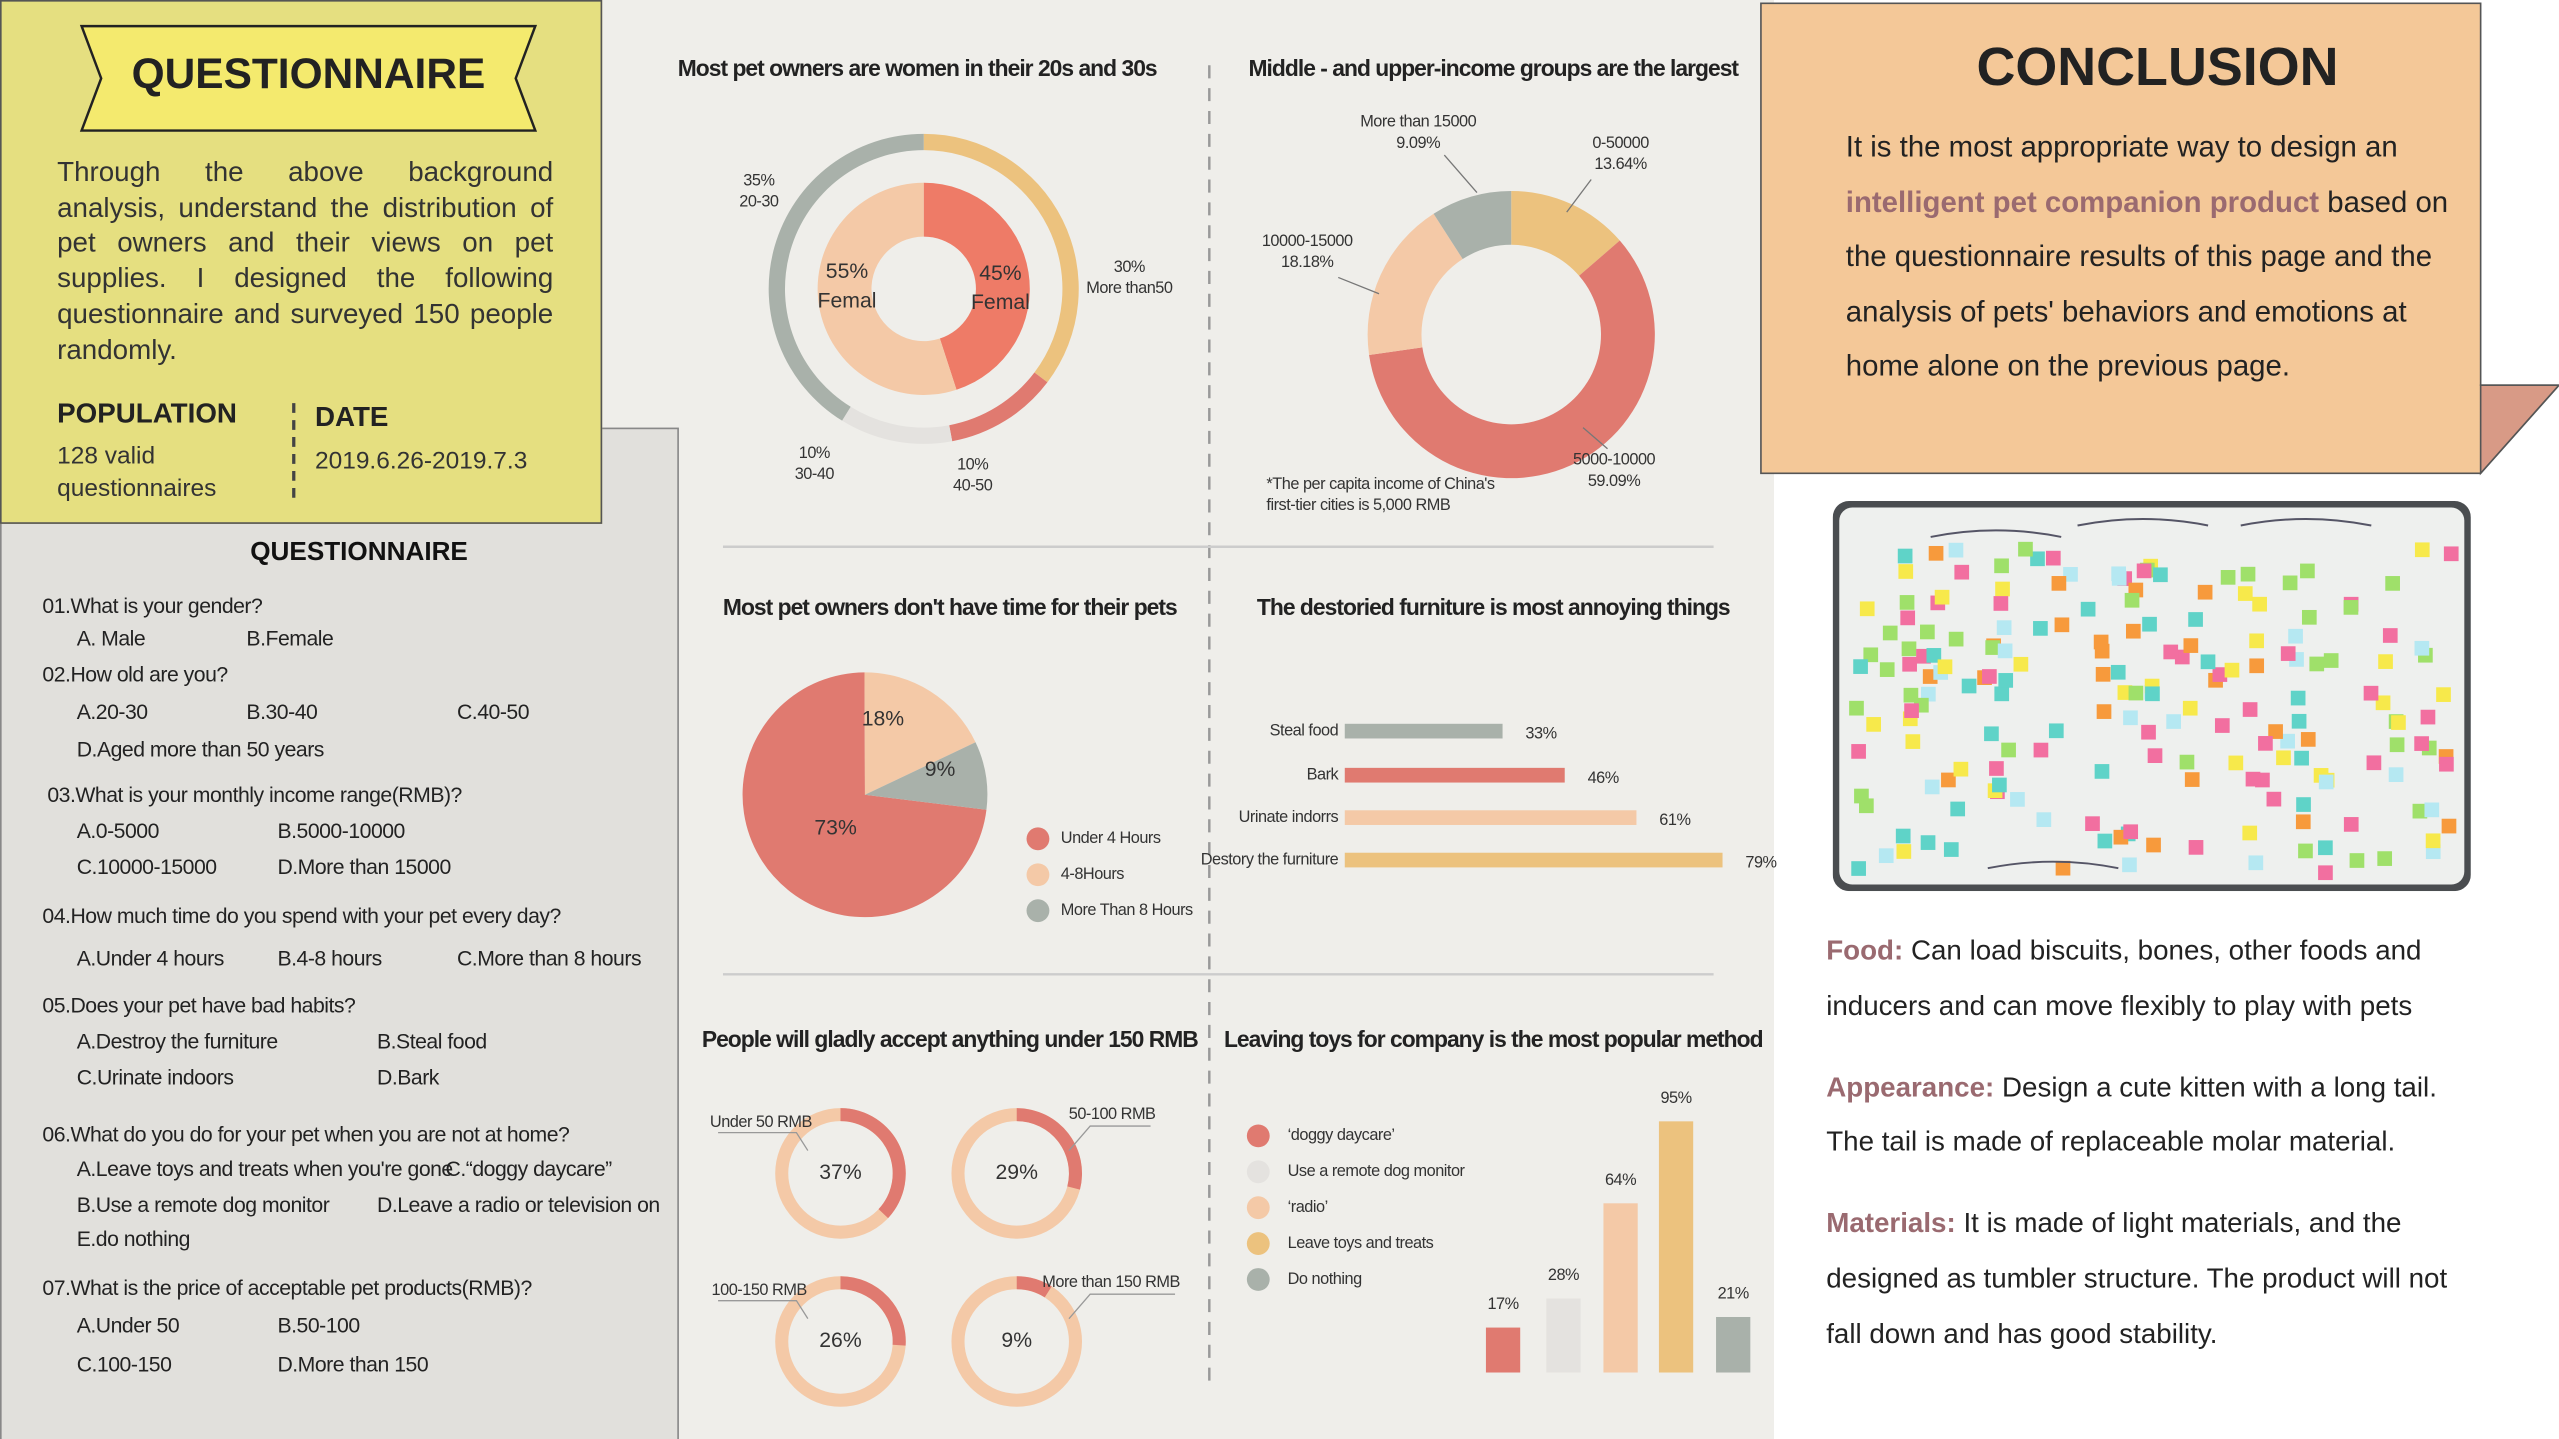 Image resolution: width=2559 pixels, height=1439 pixels. Describe the element at coordinates (421, 461) in the screenshot. I see `date-value: 2019.6.26-2019.7.3` at that location.